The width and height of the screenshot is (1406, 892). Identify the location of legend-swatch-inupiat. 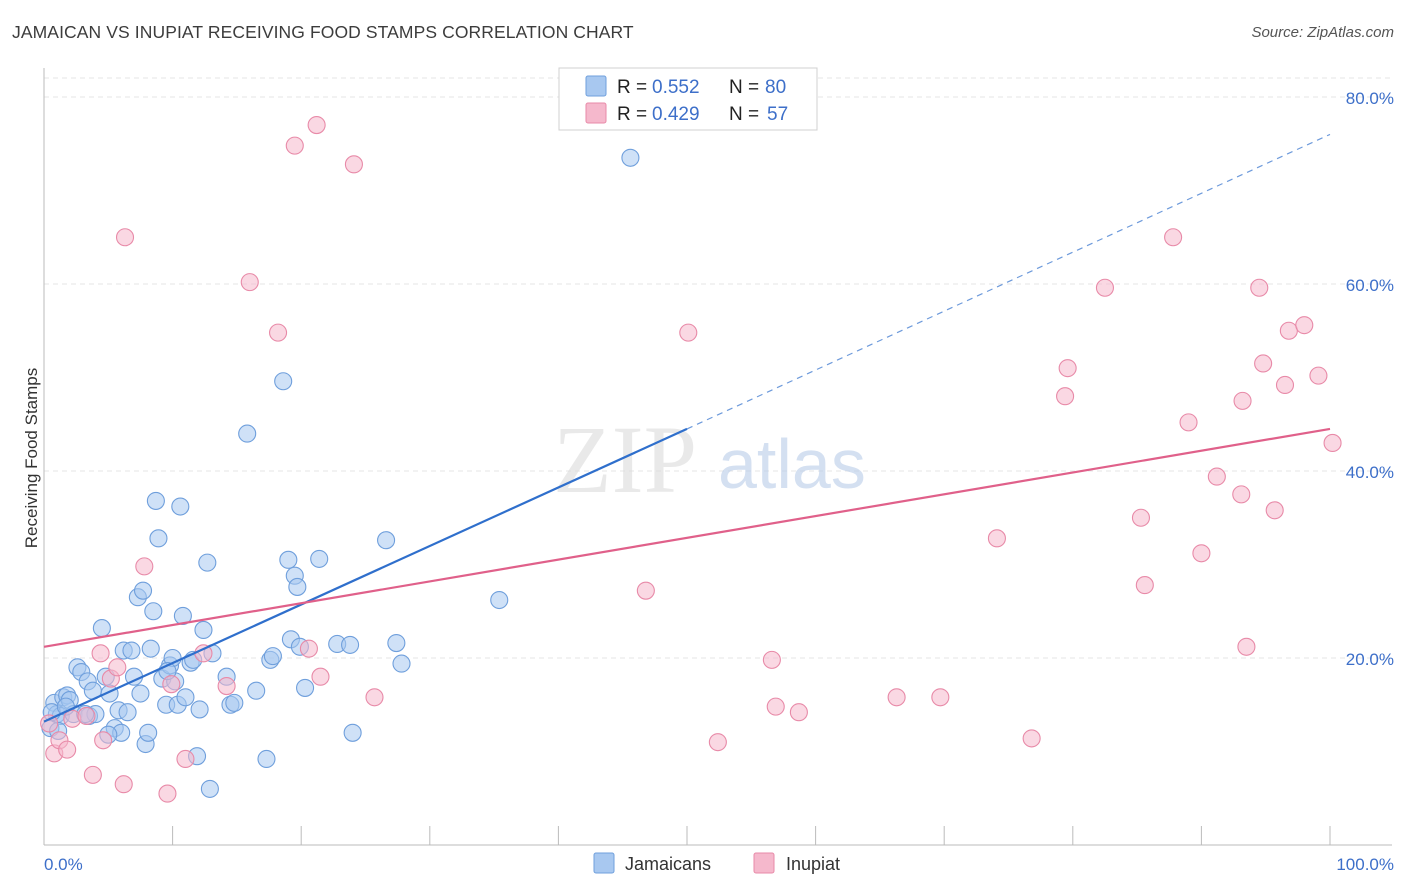
(596, 113).